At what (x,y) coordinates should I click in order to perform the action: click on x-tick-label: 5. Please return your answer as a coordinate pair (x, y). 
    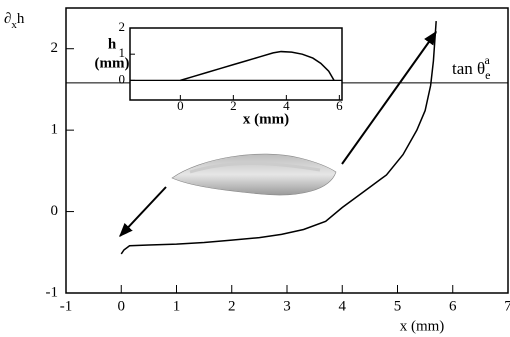
    Looking at the image, I should click on (398, 306).